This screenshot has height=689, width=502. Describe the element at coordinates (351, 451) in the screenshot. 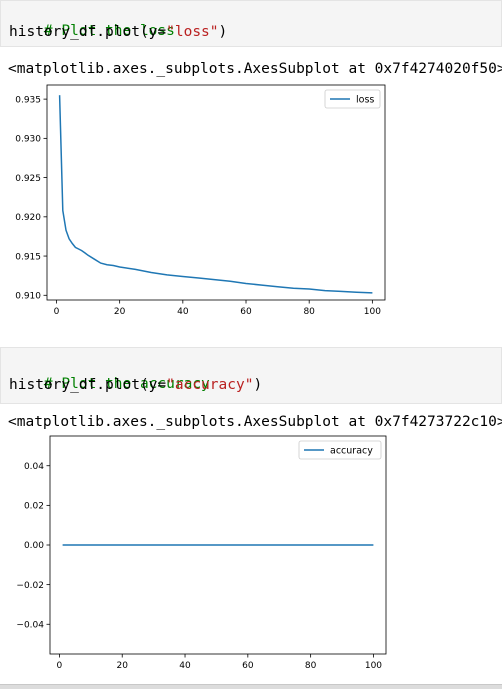

I see `legend-label: accuracy` at that location.